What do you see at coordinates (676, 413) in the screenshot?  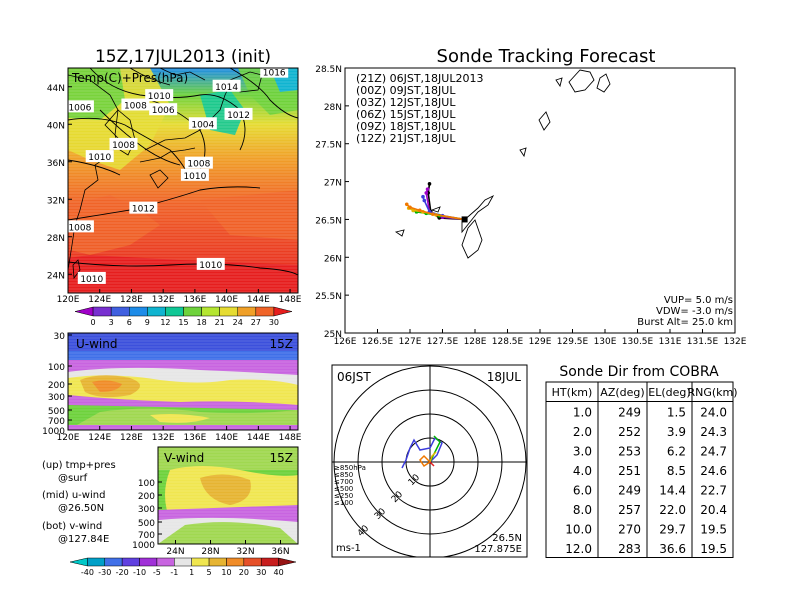 I see `table-cell: 1.5` at bounding box center [676, 413].